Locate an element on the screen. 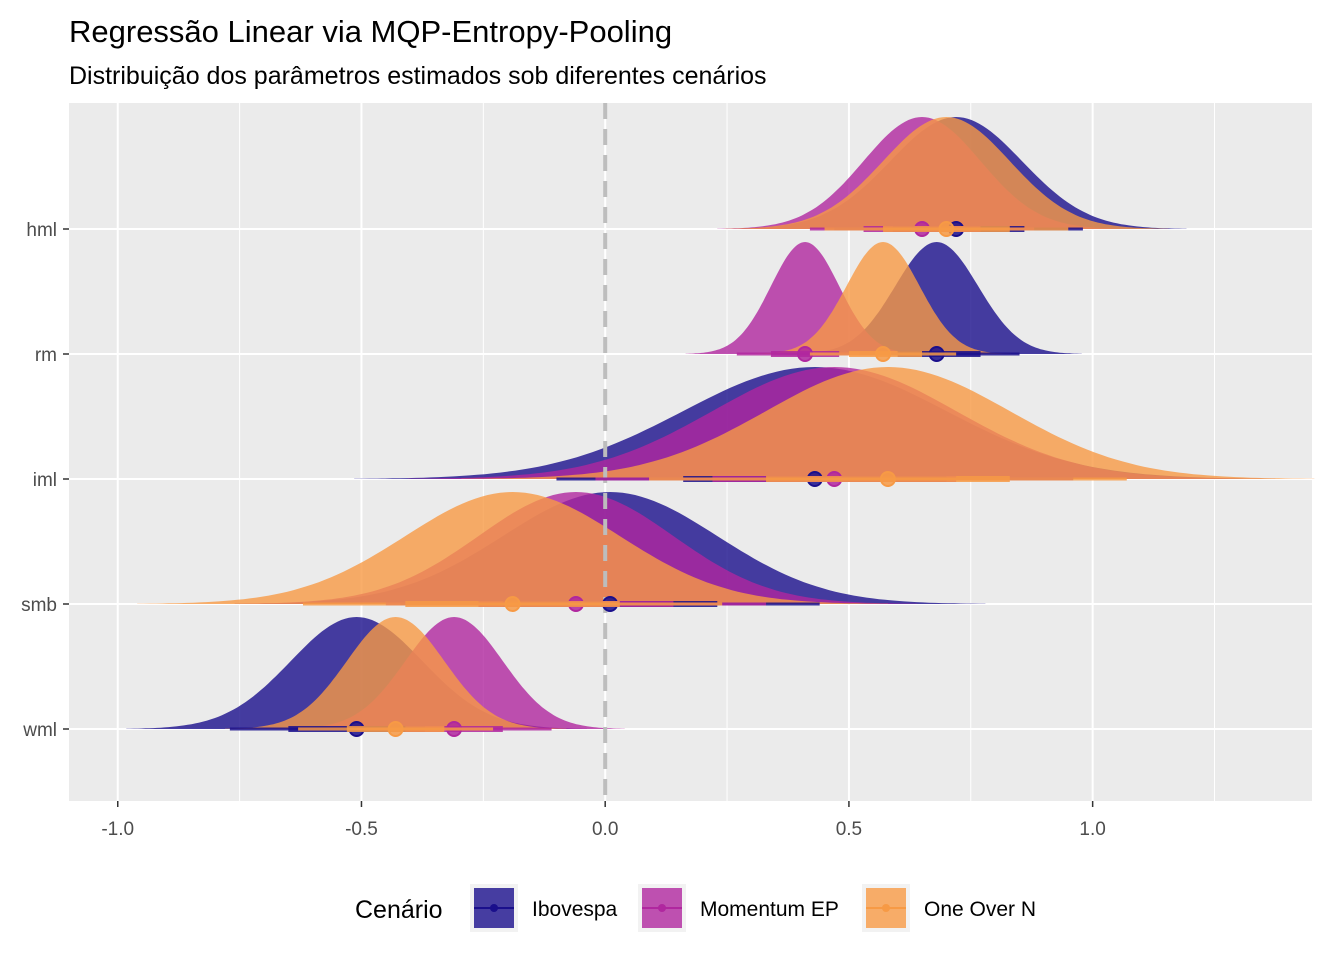 This screenshot has height=960, width=1344. median-point-wml-one-over-n is located at coordinates (395, 729).